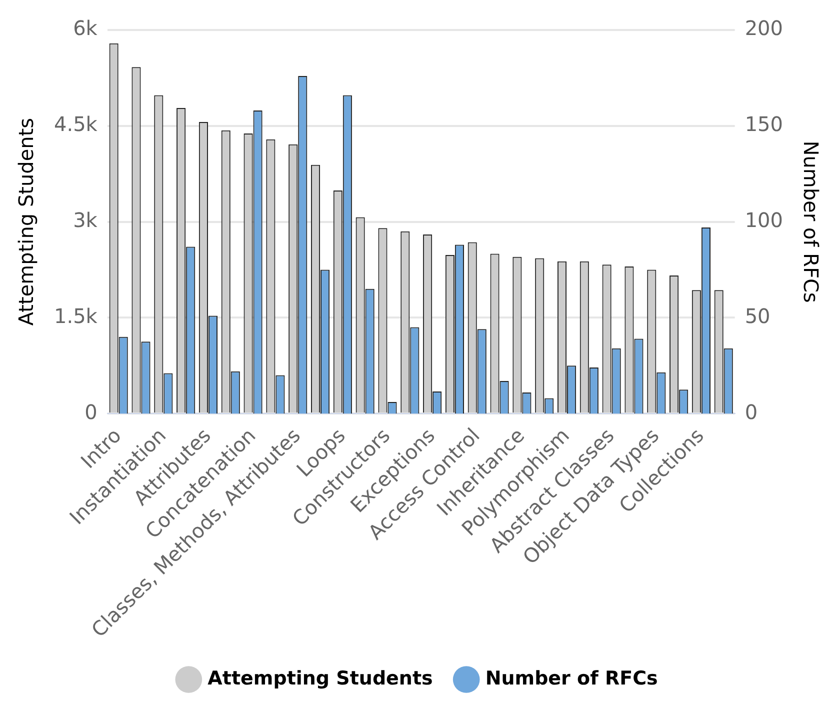 This screenshot has width=837, height=711. What do you see at coordinates (571, 678) in the screenshot?
I see `legend-label: Number of RFCs` at bounding box center [571, 678].